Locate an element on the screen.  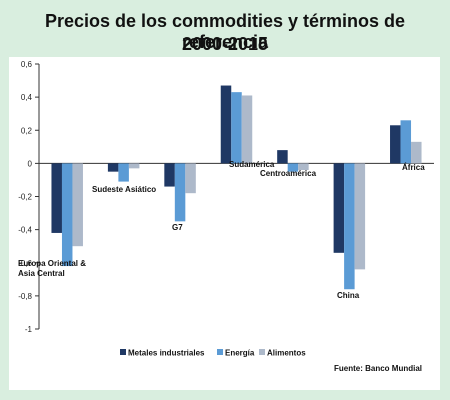
category-label: África is located at coordinates (413, 167).